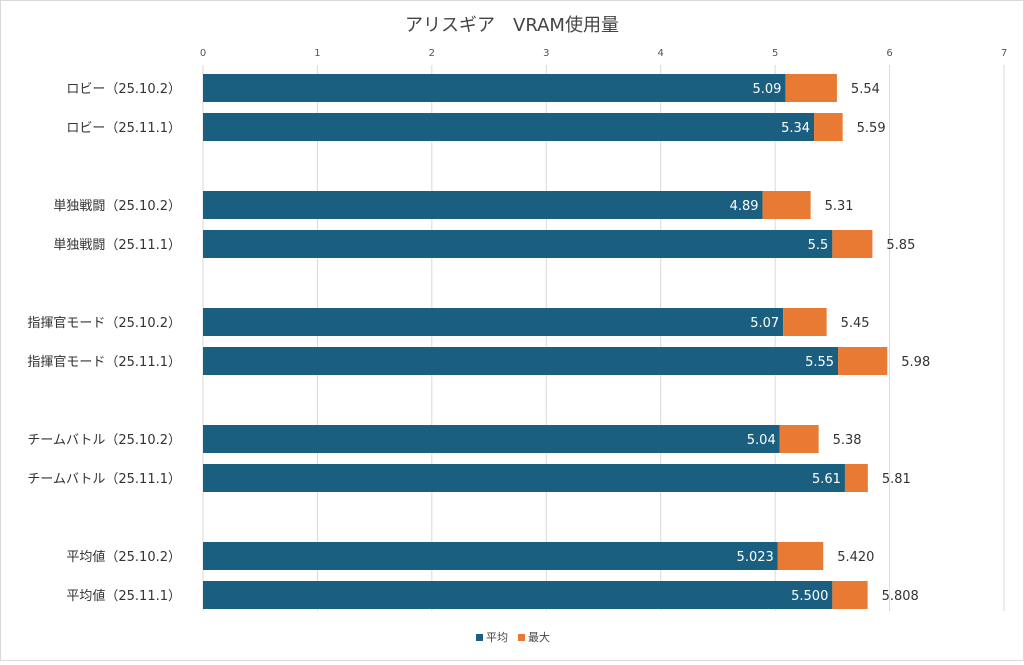  I want to click on data-label-maximum: 5.81, so click(896, 479).